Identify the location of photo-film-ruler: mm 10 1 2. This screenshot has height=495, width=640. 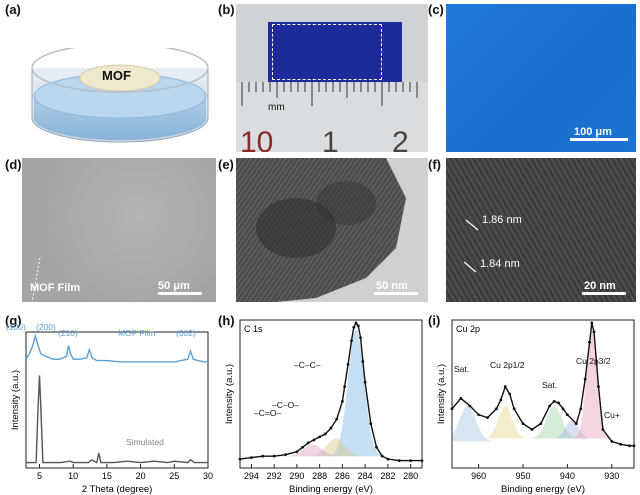
(332, 78).